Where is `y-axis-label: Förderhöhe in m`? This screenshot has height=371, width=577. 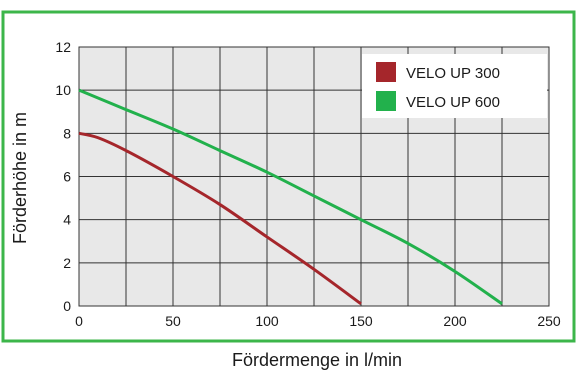 y-axis-label: Förderhöhe in m is located at coordinates (20, 178).